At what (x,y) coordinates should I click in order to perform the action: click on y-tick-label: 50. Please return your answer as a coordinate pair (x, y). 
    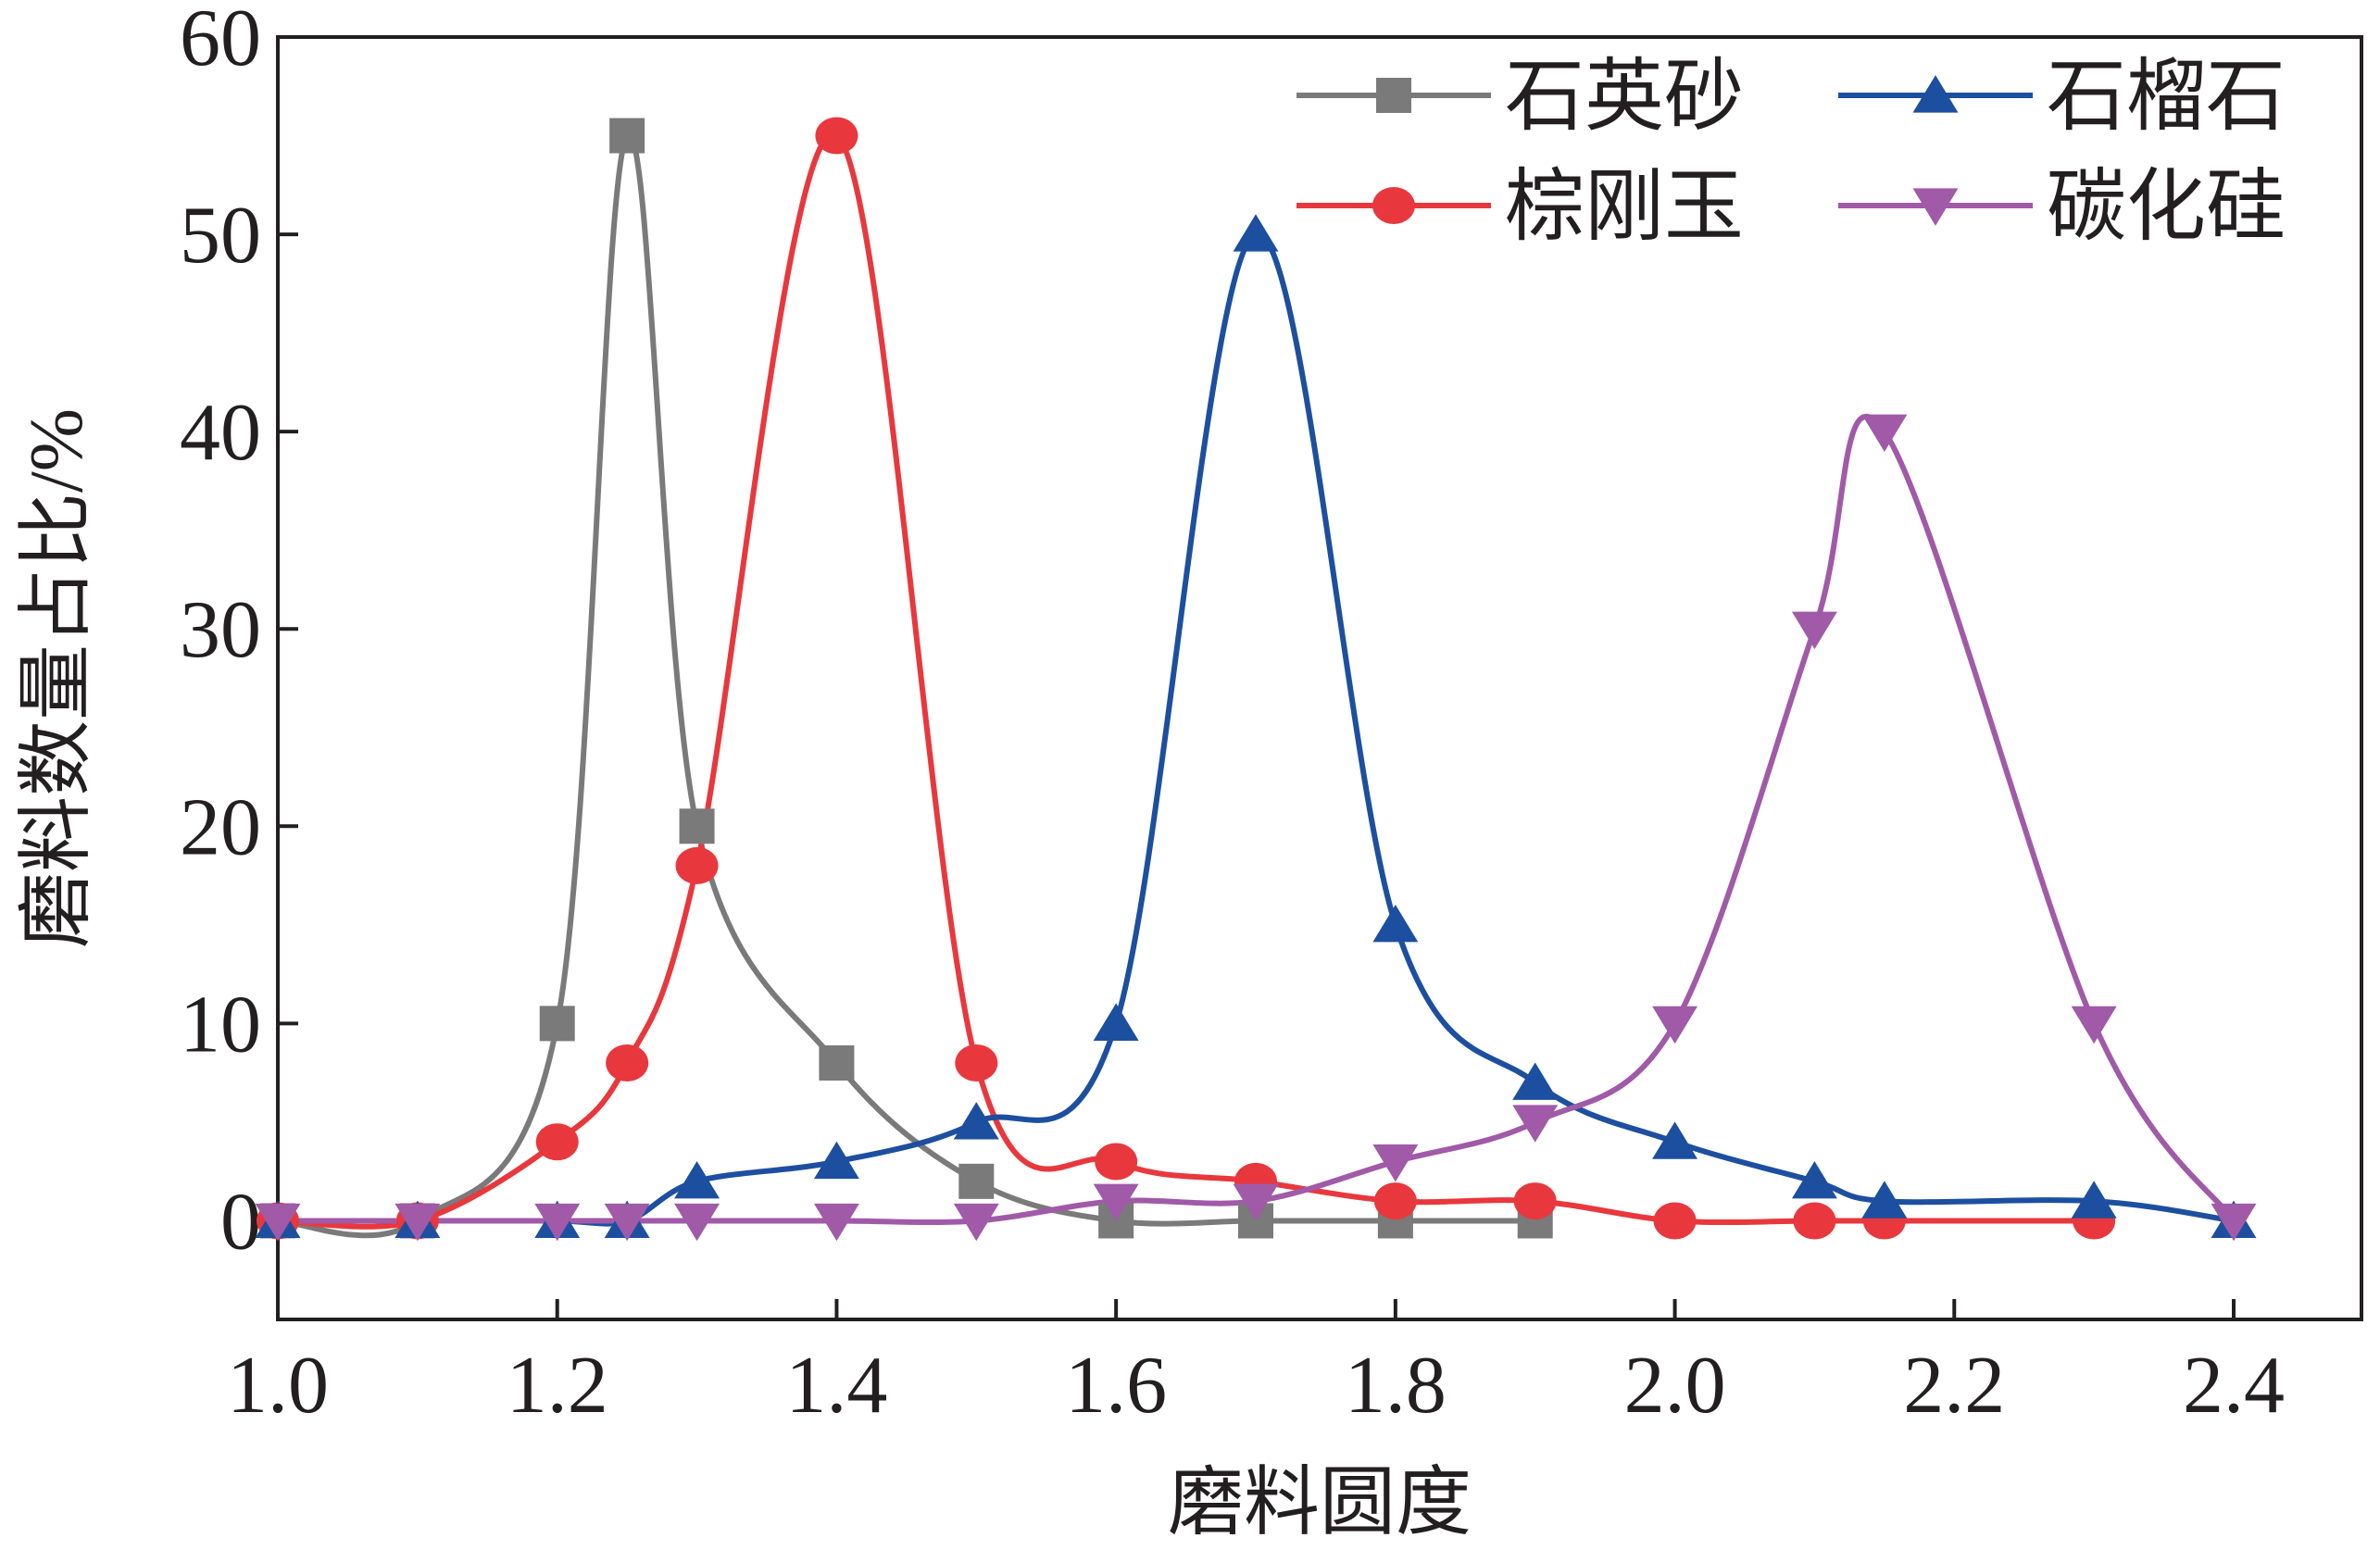
    Looking at the image, I should click on (220, 236).